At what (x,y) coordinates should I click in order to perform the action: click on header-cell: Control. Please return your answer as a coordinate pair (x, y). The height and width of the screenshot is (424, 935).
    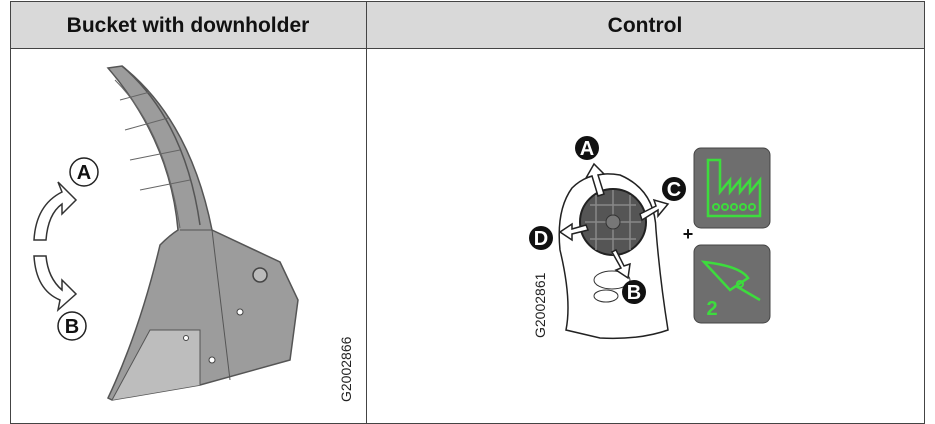
    Looking at the image, I should click on (645, 25).